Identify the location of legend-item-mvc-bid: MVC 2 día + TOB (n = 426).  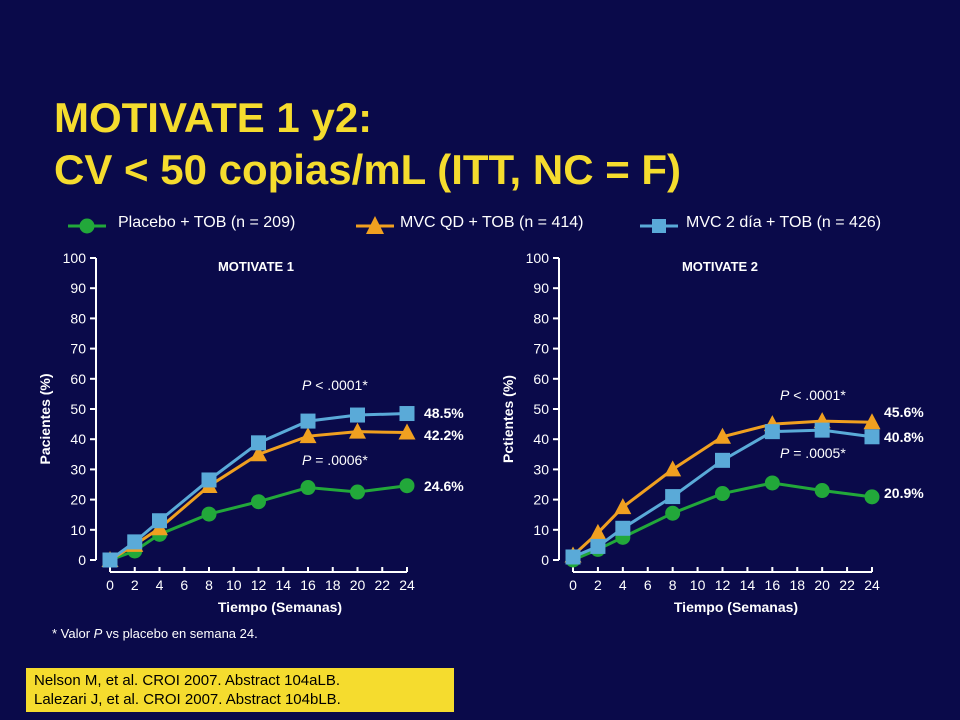
(790, 226).